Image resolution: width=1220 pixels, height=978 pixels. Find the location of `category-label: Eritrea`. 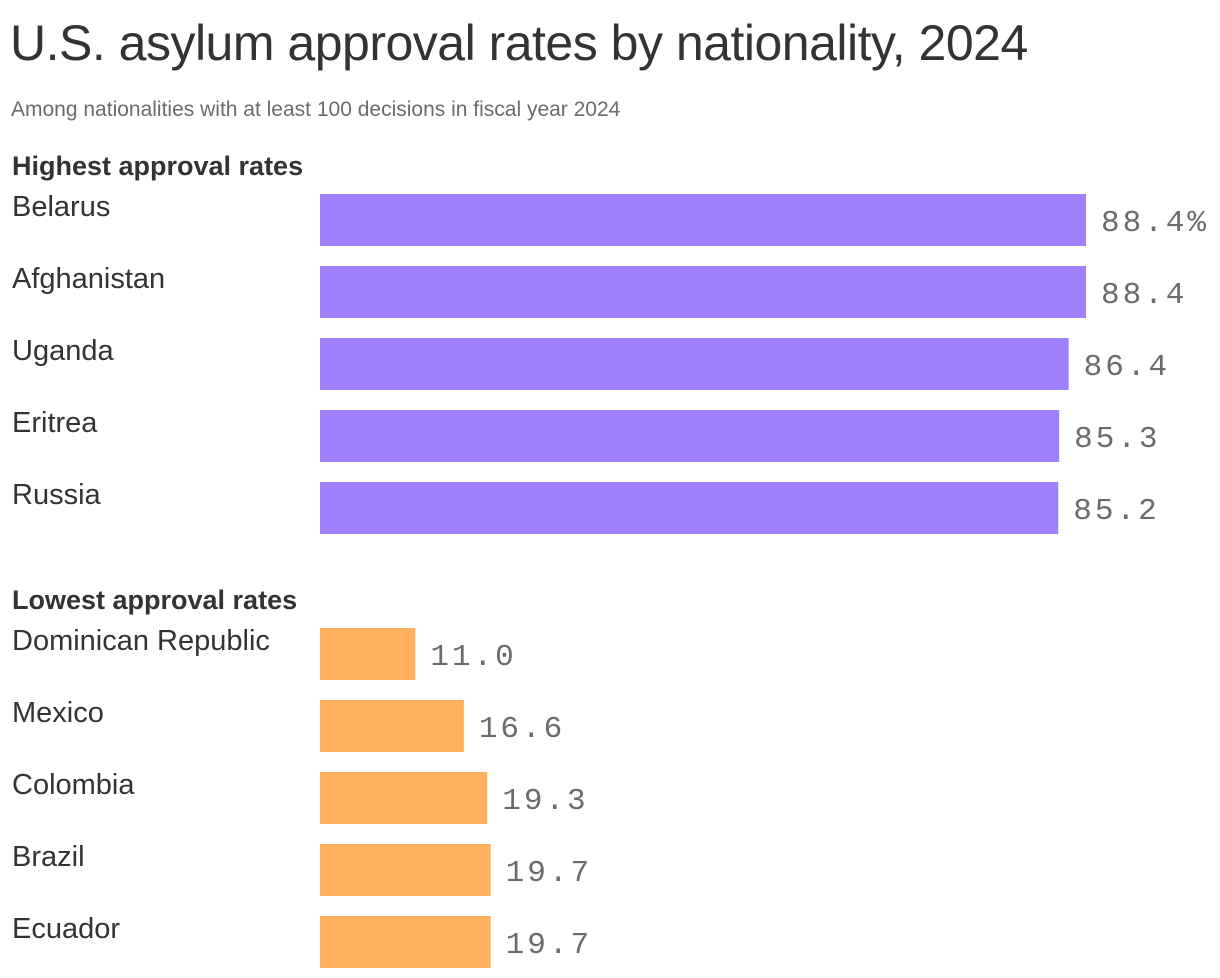

category-label: Eritrea is located at coordinates (55, 423).